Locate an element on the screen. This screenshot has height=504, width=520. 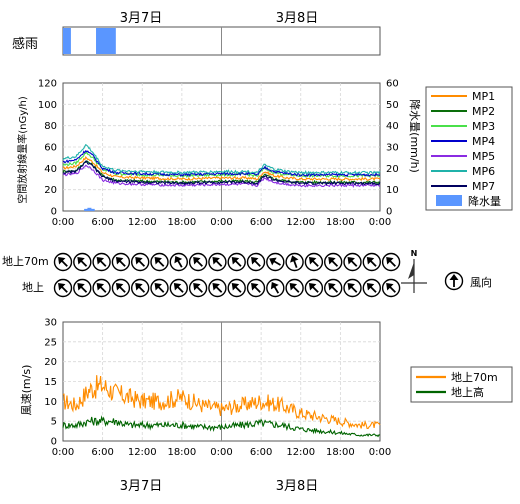
legend-label-MP5: MP5 is located at coordinates (483, 156).